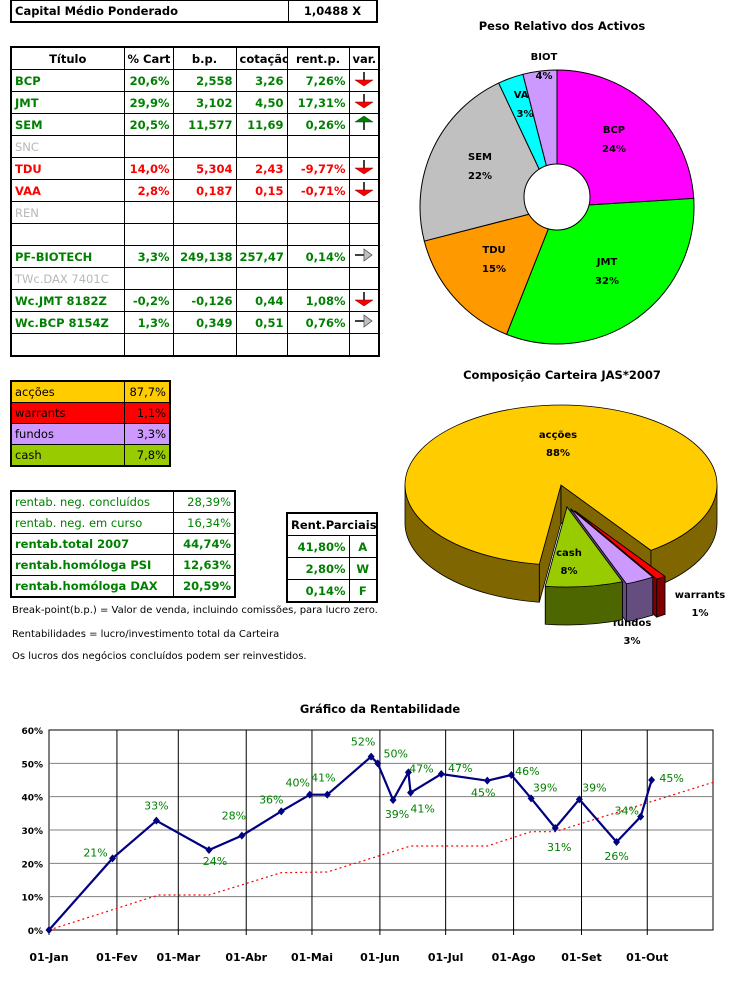 The height and width of the screenshot is (982, 749). Describe the element at coordinates (67, 212) in the screenshot. I see `col-titulo-cell: REN` at that location.